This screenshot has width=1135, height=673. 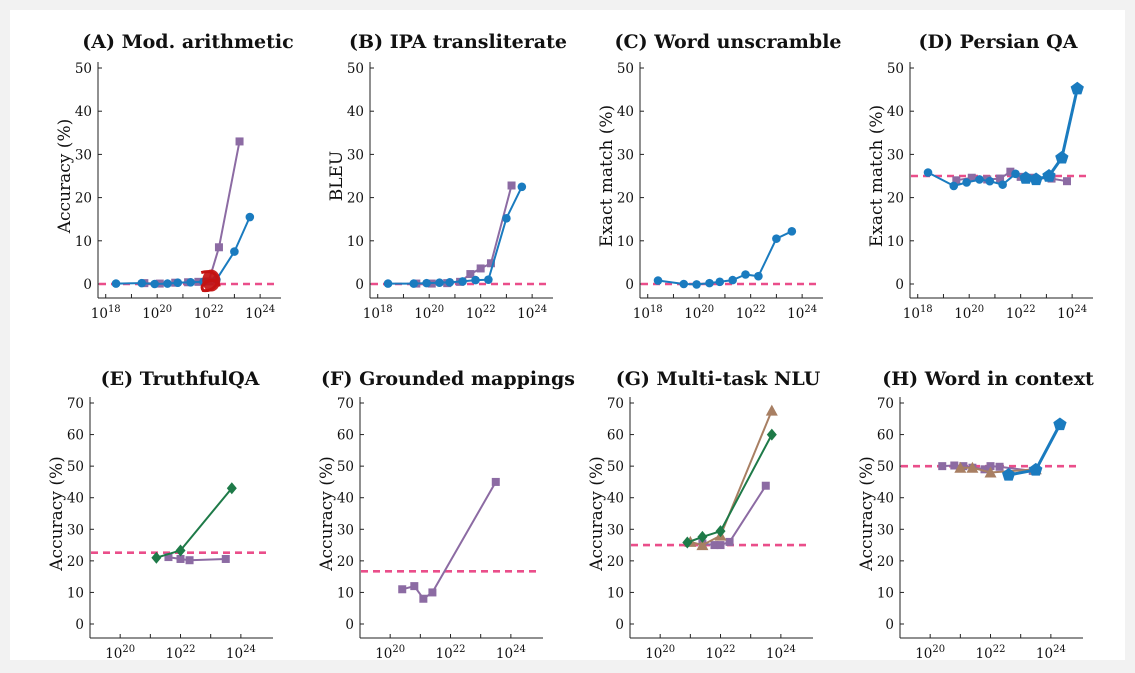 I want to click on scribble-annotation, so click(x=210, y=281).